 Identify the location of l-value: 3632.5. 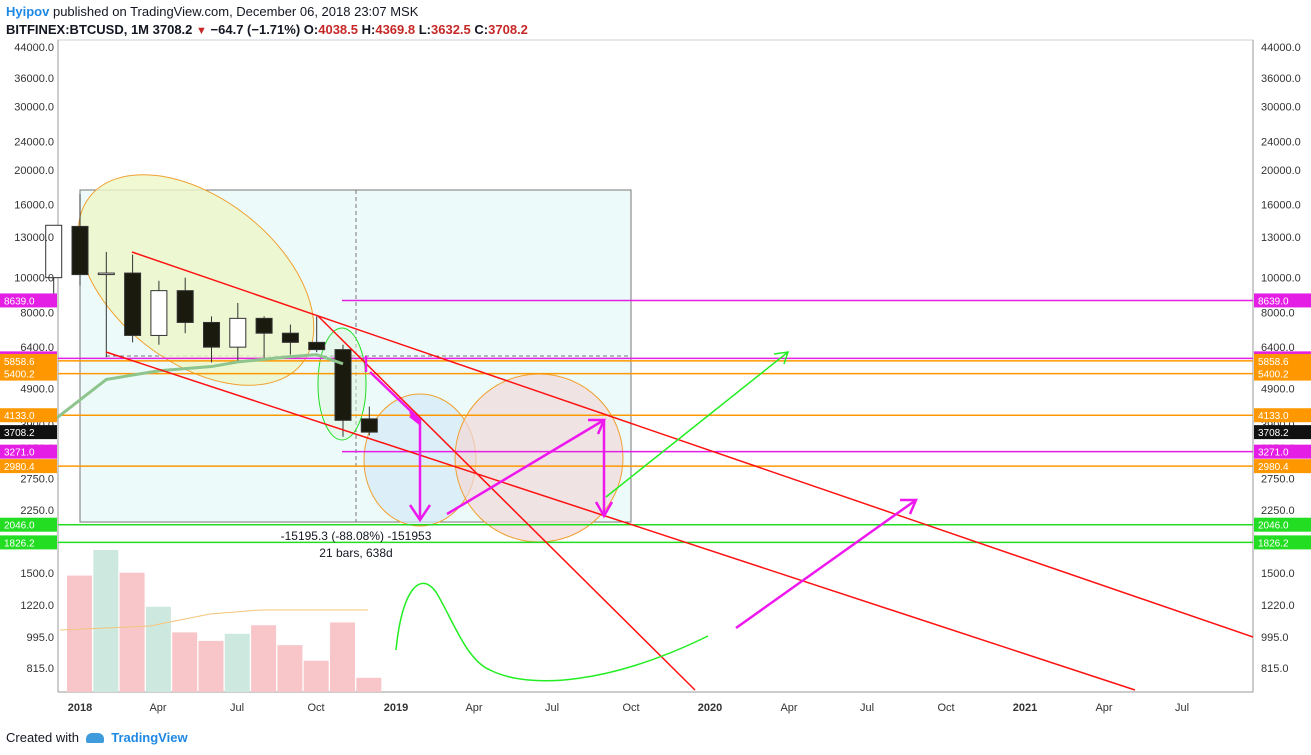
(451, 29).